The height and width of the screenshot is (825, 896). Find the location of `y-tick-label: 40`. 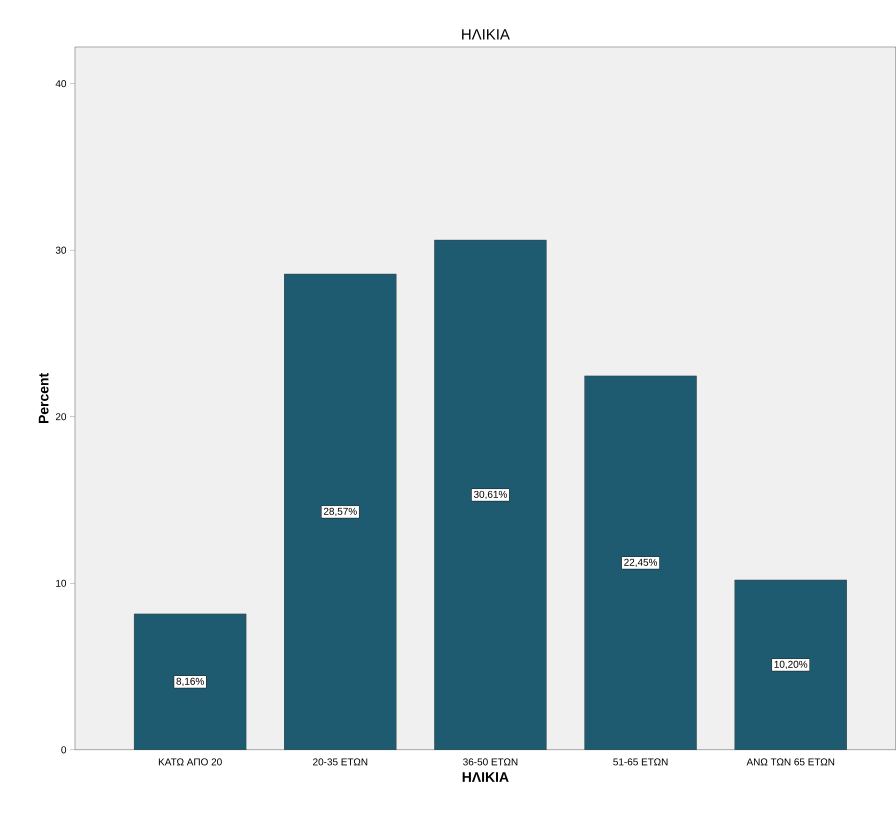

y-tick-label: 40 is located at coordinates (61, 84).